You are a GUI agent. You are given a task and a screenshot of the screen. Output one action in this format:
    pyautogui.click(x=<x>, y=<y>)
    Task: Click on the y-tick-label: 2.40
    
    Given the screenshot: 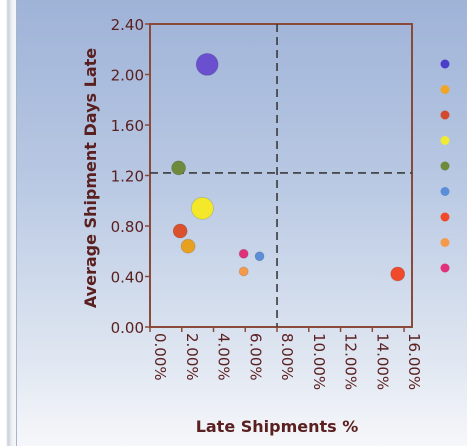 What is the action you would take?
    pyautogui.click(x=127, y=25)
    